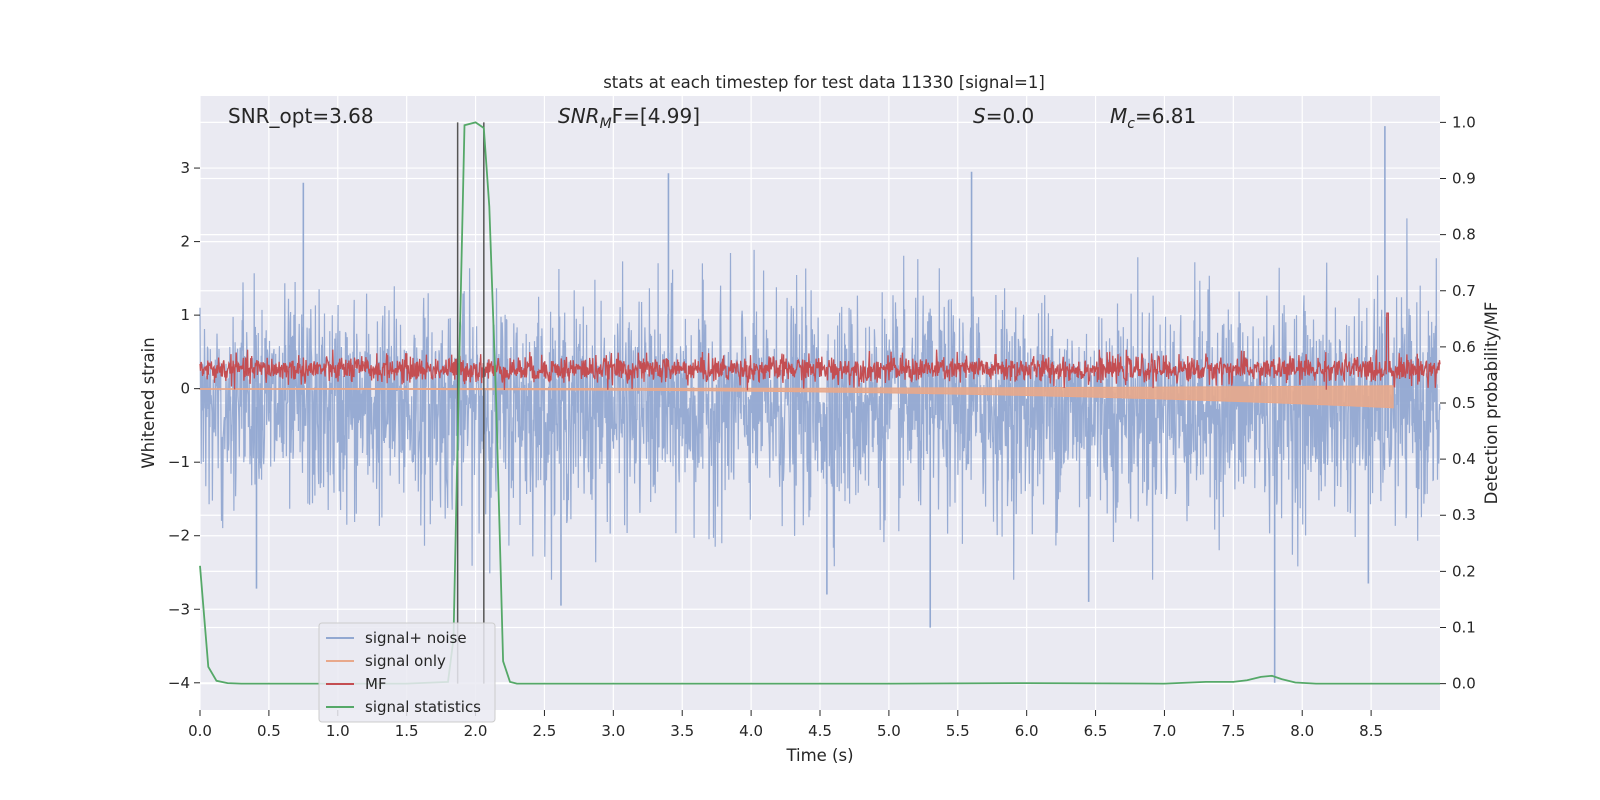 The image size is (1600, 800). What do you see at coordinates (751, 731) in the screenshot?
I see `x-tick-label-8: 4.0` at bounding box center [751, 731].